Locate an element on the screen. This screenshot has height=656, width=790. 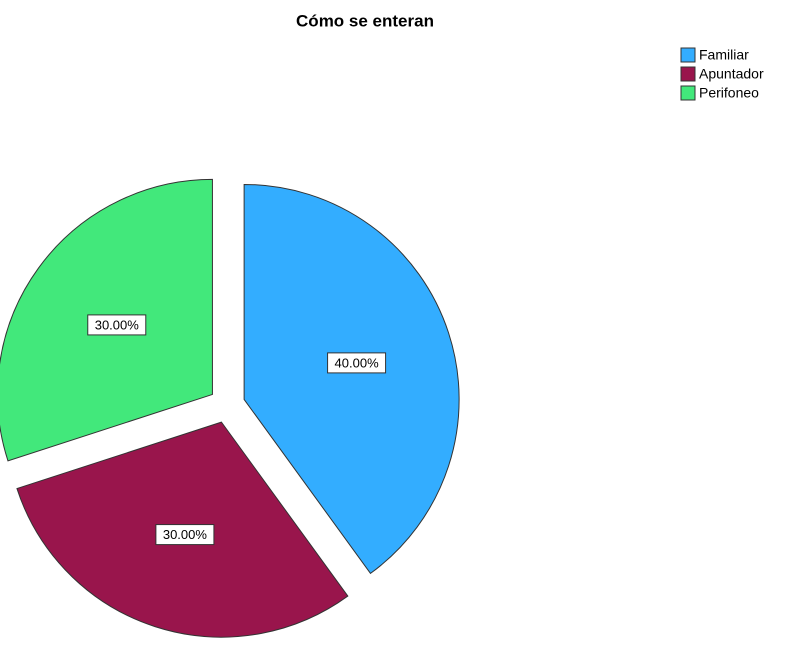
legend-label: Perifoneo is located at coordinates (729, 93).